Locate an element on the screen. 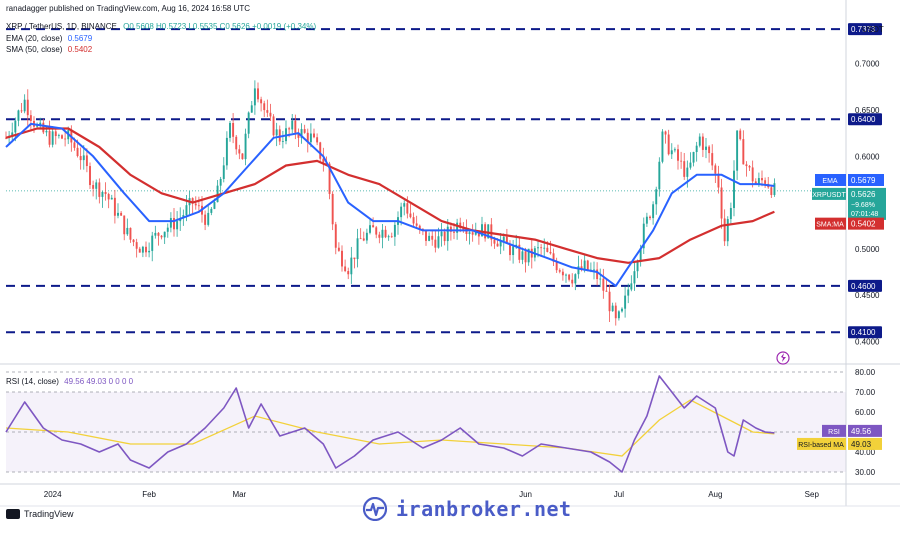 The image size is (900, 533). rsi-legend: RSI (14, close) 49.56 49.03 0 0 0 0 is located at coordinates (69, 381).